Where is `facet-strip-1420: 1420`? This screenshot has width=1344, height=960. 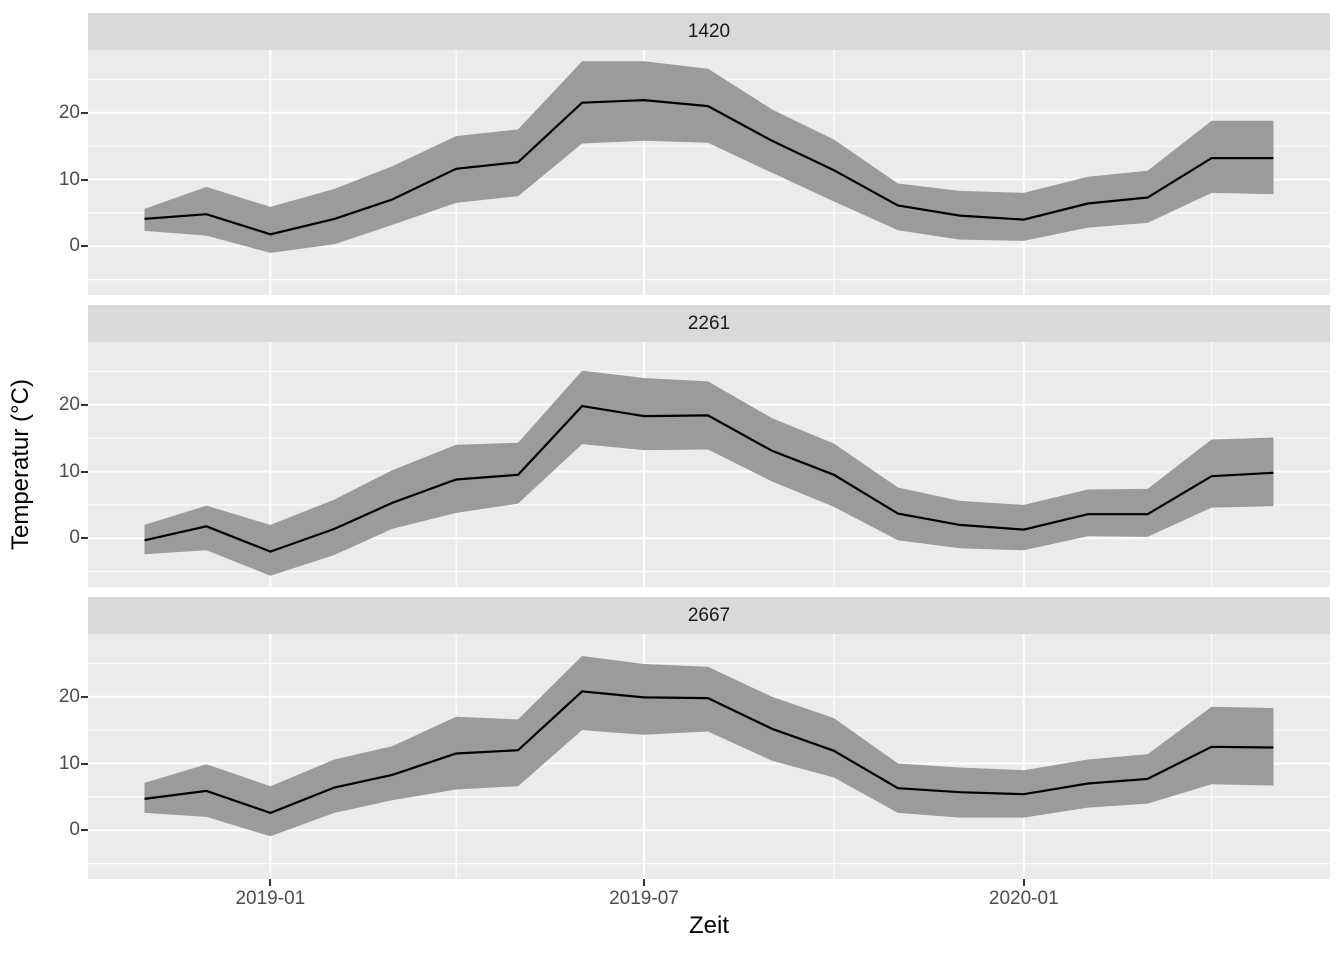 facet-strip-1420: 1420 is located at coordinates (709, 31).